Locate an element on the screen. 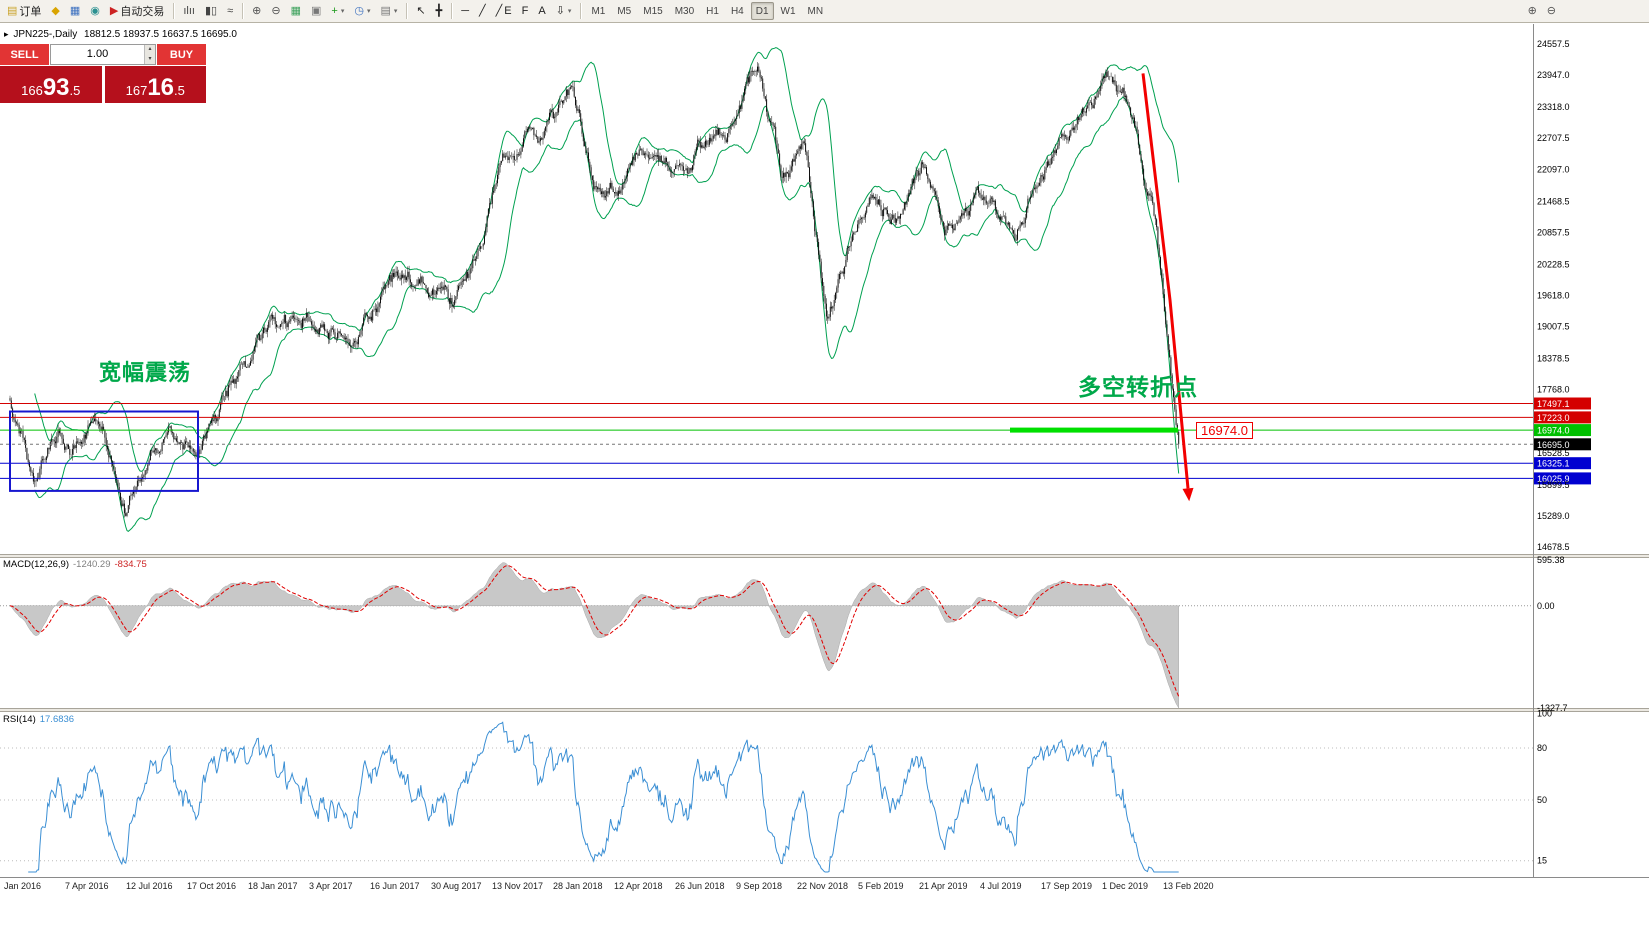  sell-price-suffix: .5 is located at coordinates (75, 91).